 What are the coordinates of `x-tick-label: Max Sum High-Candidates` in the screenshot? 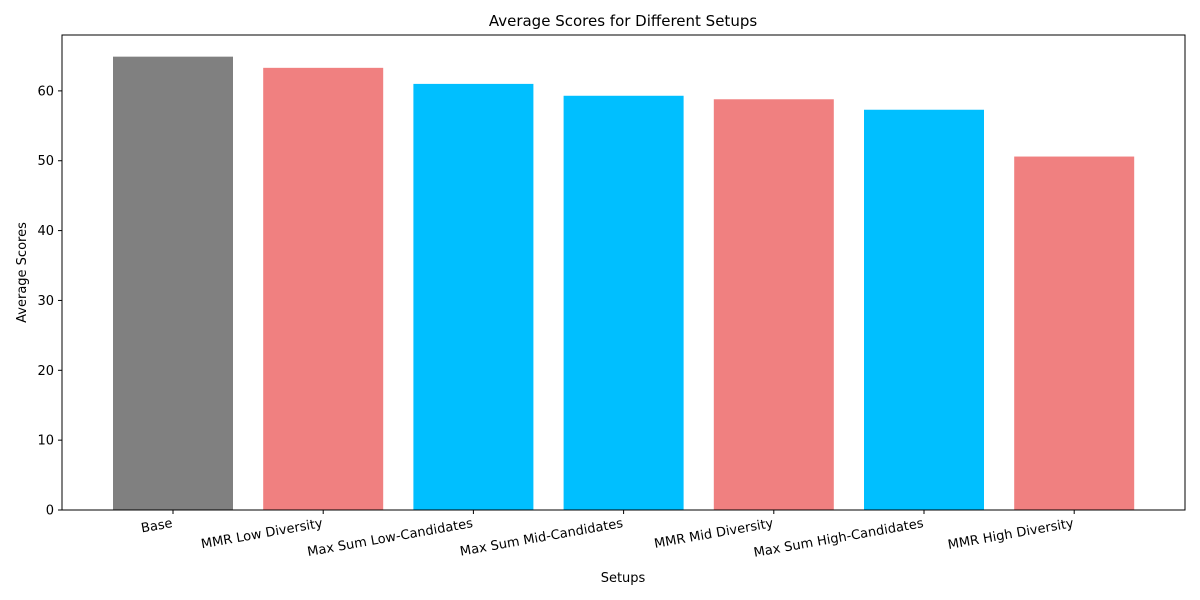 It's located at (839, 538).